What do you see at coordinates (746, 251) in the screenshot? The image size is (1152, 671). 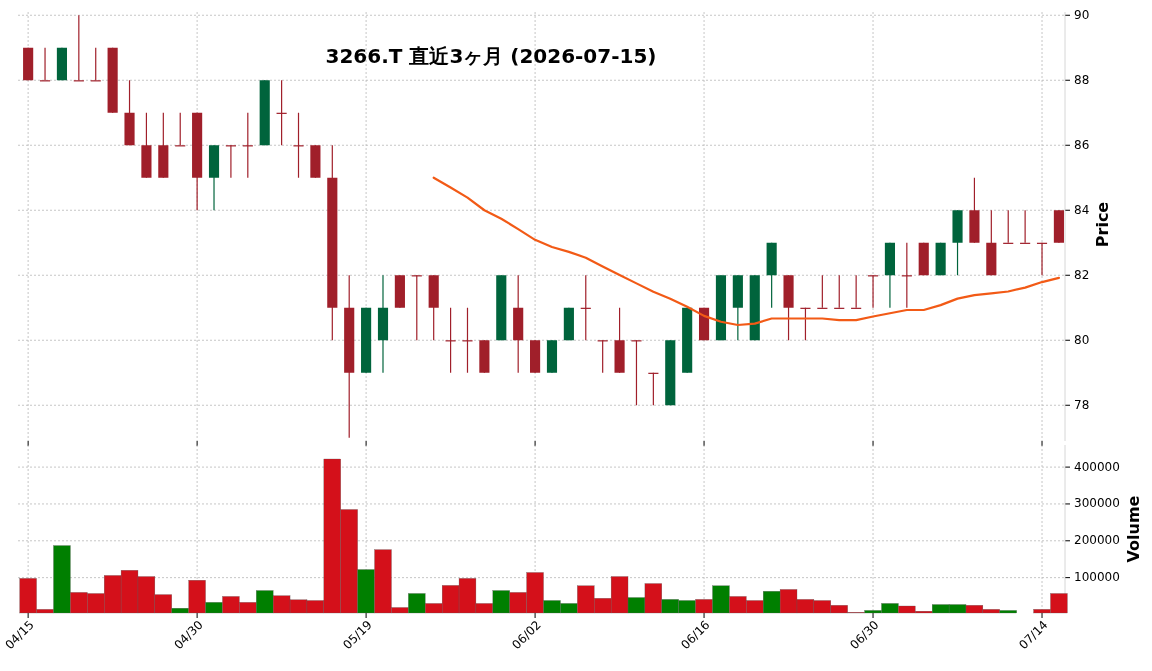 I see `line-series` at bounding box center [746, 251].